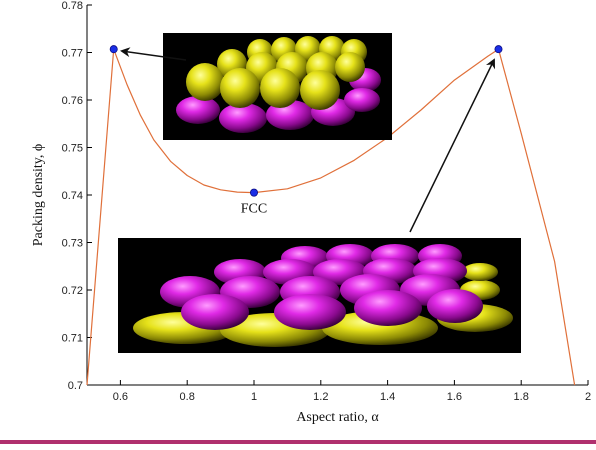 Image resolution: width=596 pixels, height=450 pixels. Describe the element at coordinates (75, 386) in the screenshot. I see `y-tick-label: 0.7` at that location.